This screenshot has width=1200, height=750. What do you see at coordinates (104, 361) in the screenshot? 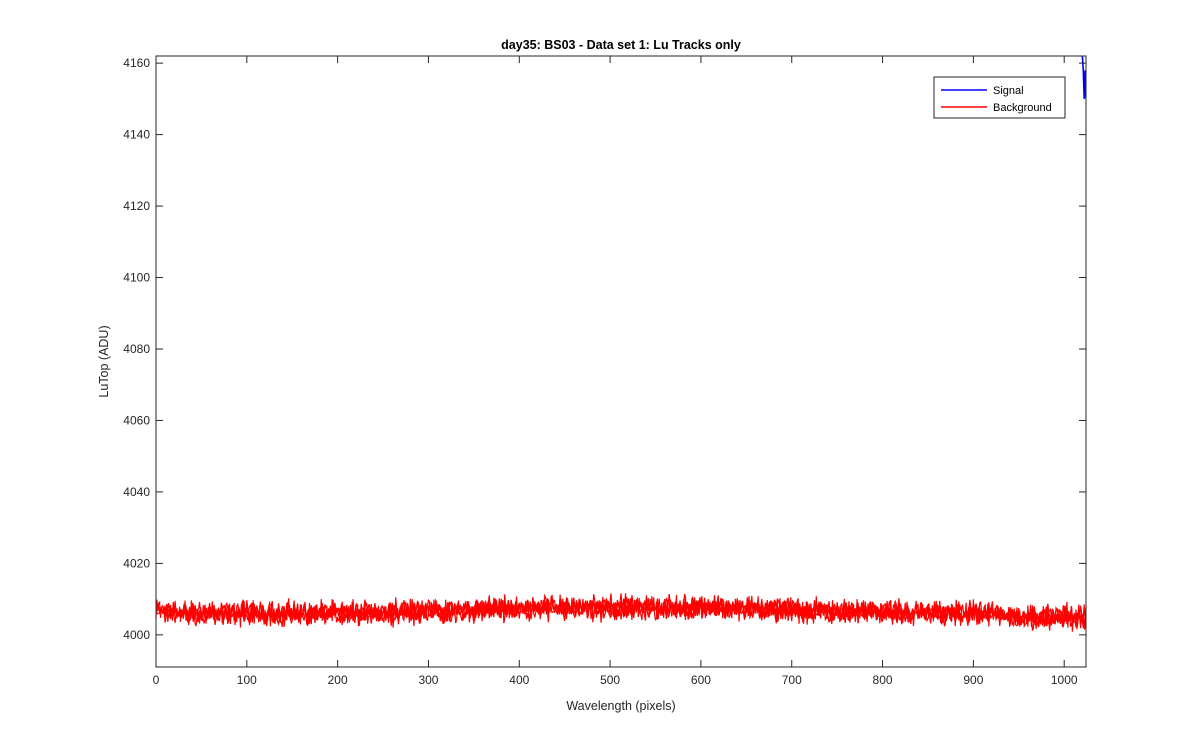
I see `y-axis-label: LuTop (ADU)` at bounding box center [104, 361].